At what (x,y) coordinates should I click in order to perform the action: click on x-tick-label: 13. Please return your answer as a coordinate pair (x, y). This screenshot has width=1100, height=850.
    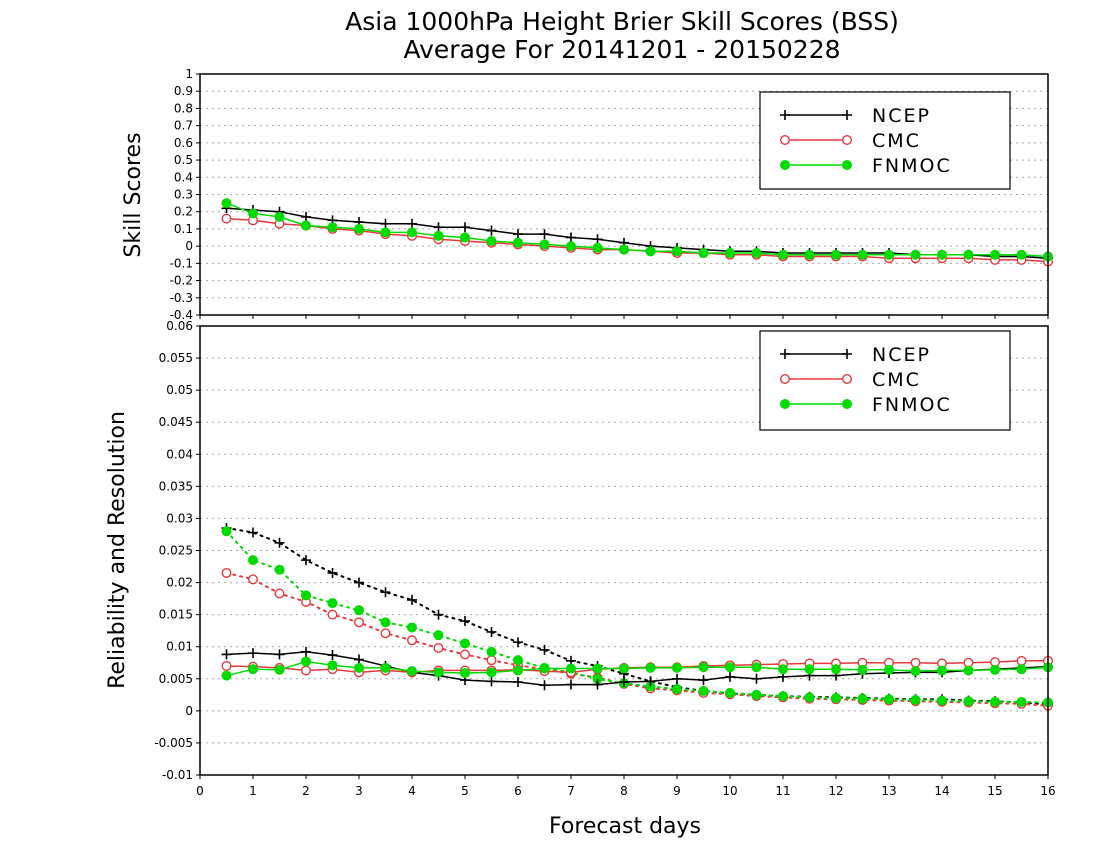
    Looking at the image, I should click on (888, 791).